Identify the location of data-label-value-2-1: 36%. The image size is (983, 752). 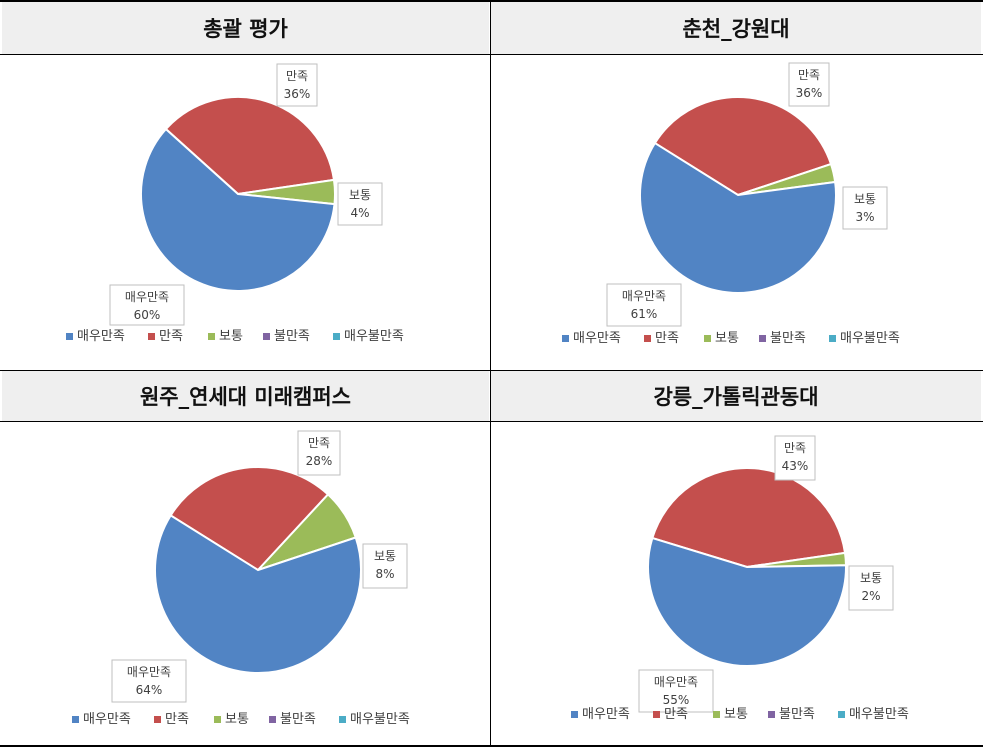
(809, 93).